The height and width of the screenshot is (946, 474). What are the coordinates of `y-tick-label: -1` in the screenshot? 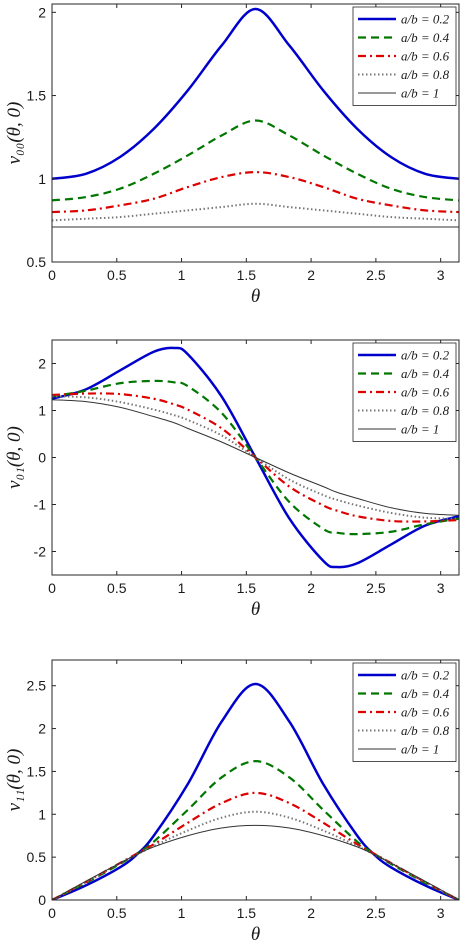 It's located at (40, 505).